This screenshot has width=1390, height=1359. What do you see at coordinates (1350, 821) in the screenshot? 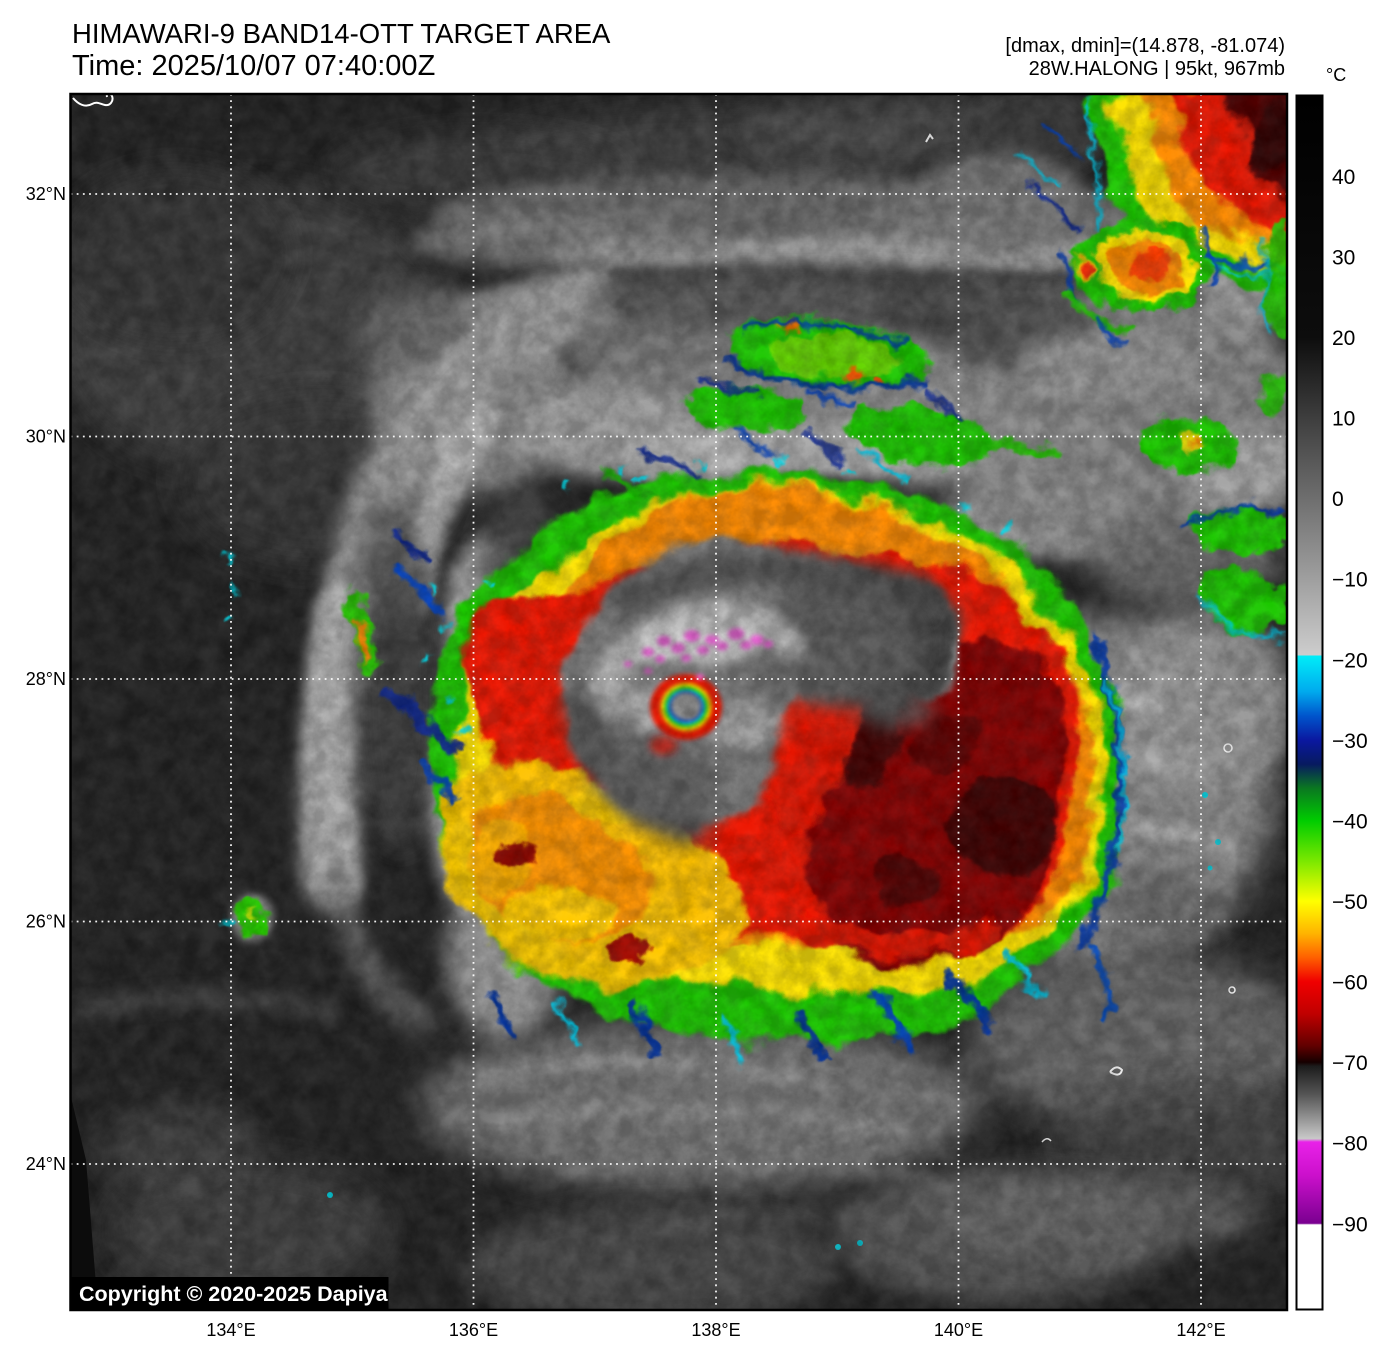
I see `svg-text: −40` at bounding box center [1350, 821].